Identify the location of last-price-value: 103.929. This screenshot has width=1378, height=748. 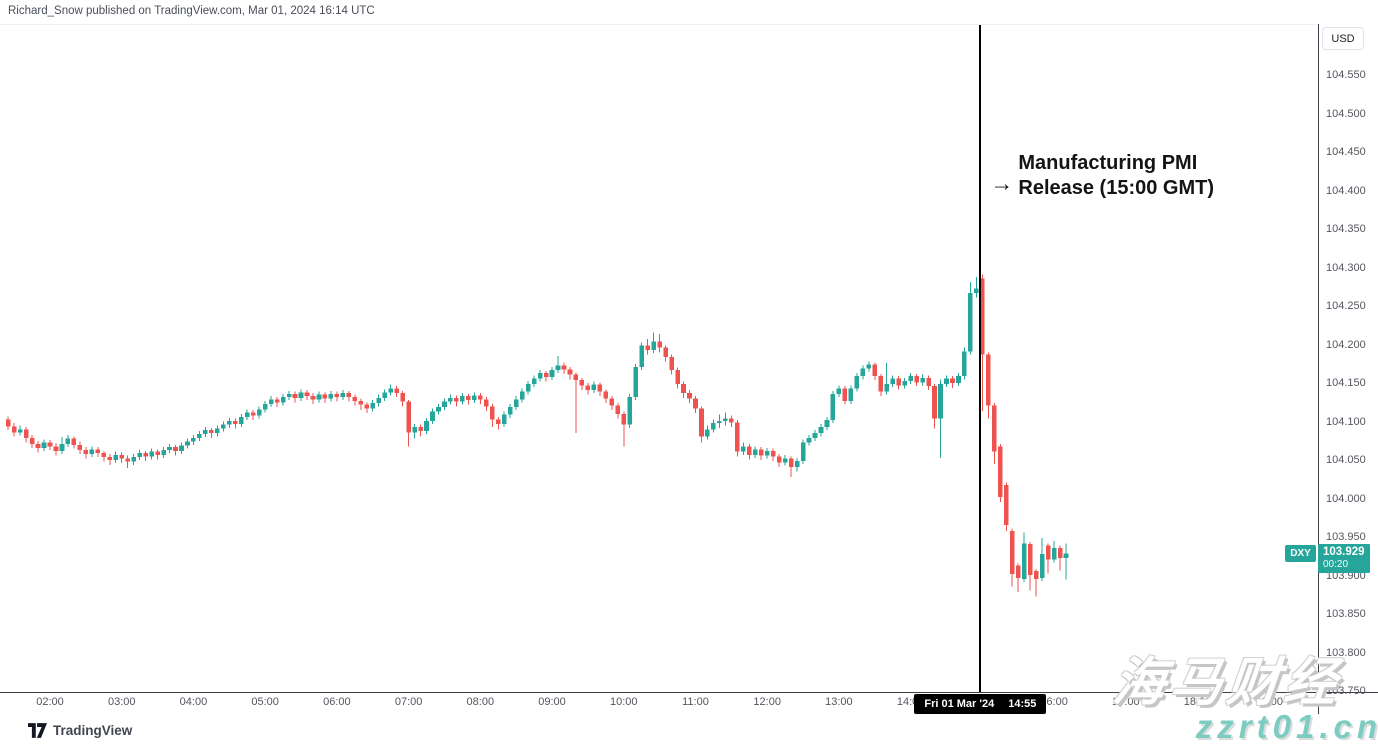
(1344, 552).